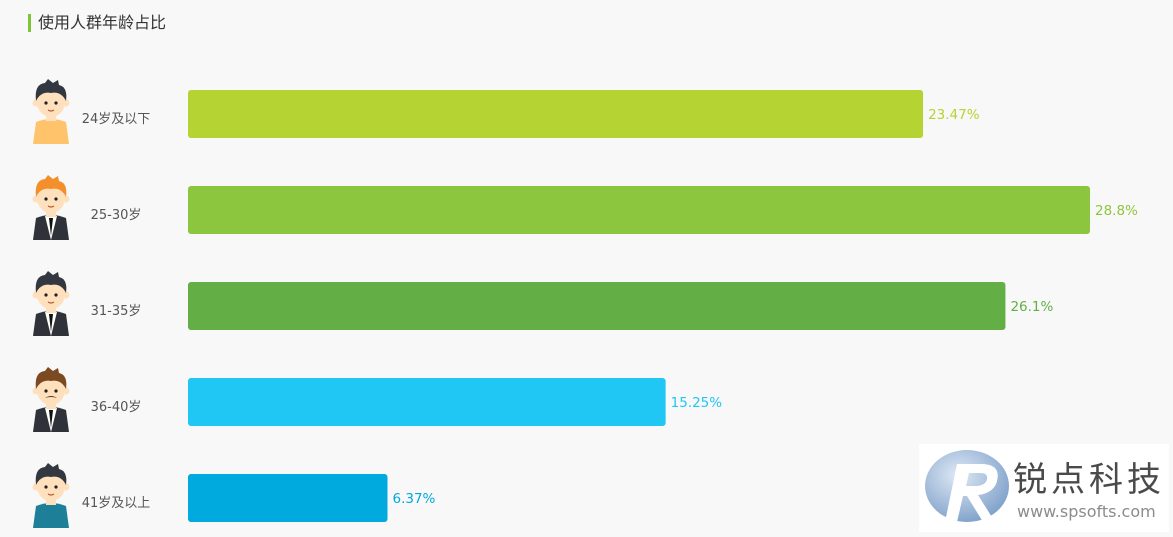 The height and width of the screenshot is (537, 1173). What do you see at coordinates (51, 111) in the screenshot?
I see `young-man-avatar-icon` at bounding box center [51, 111].